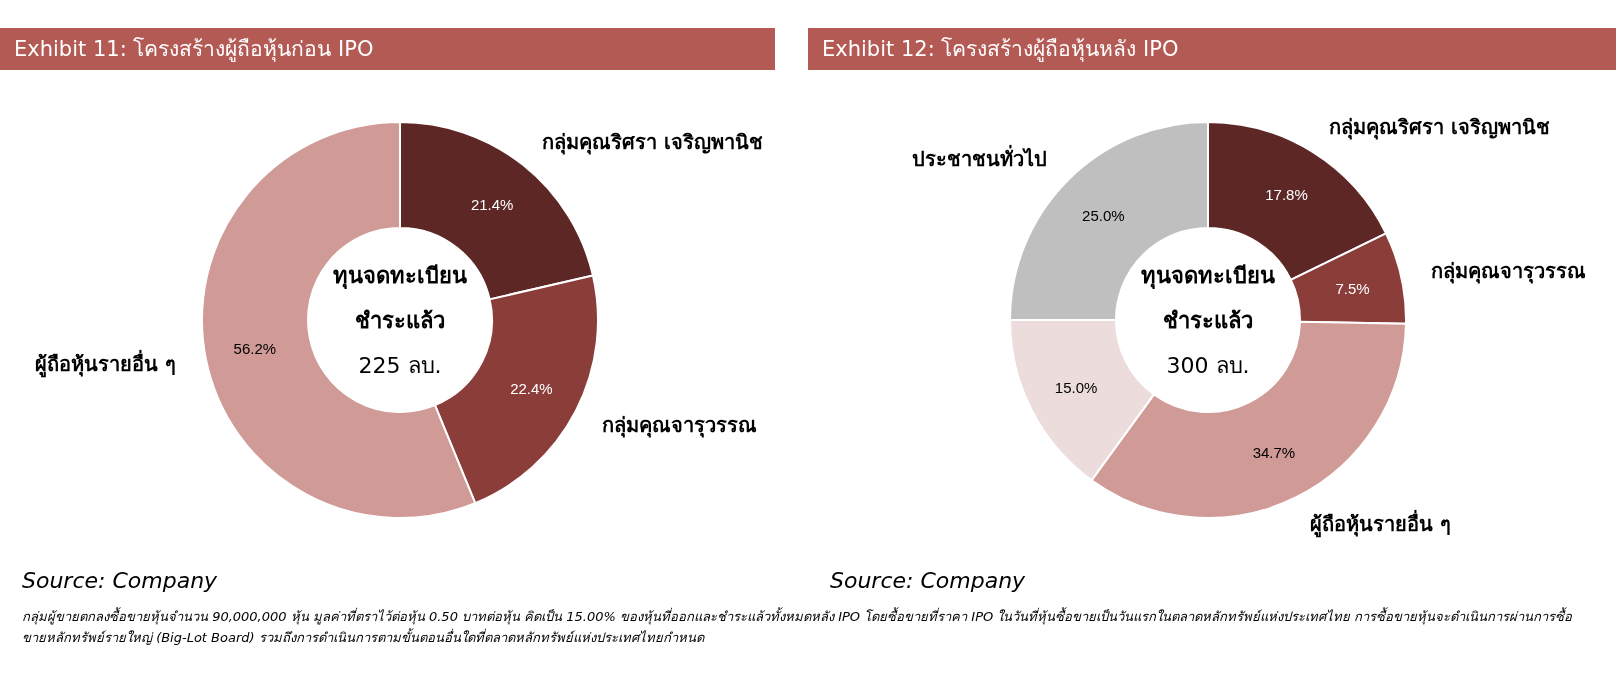  I want to click on data-label: 22.4%, so click(531, 388).